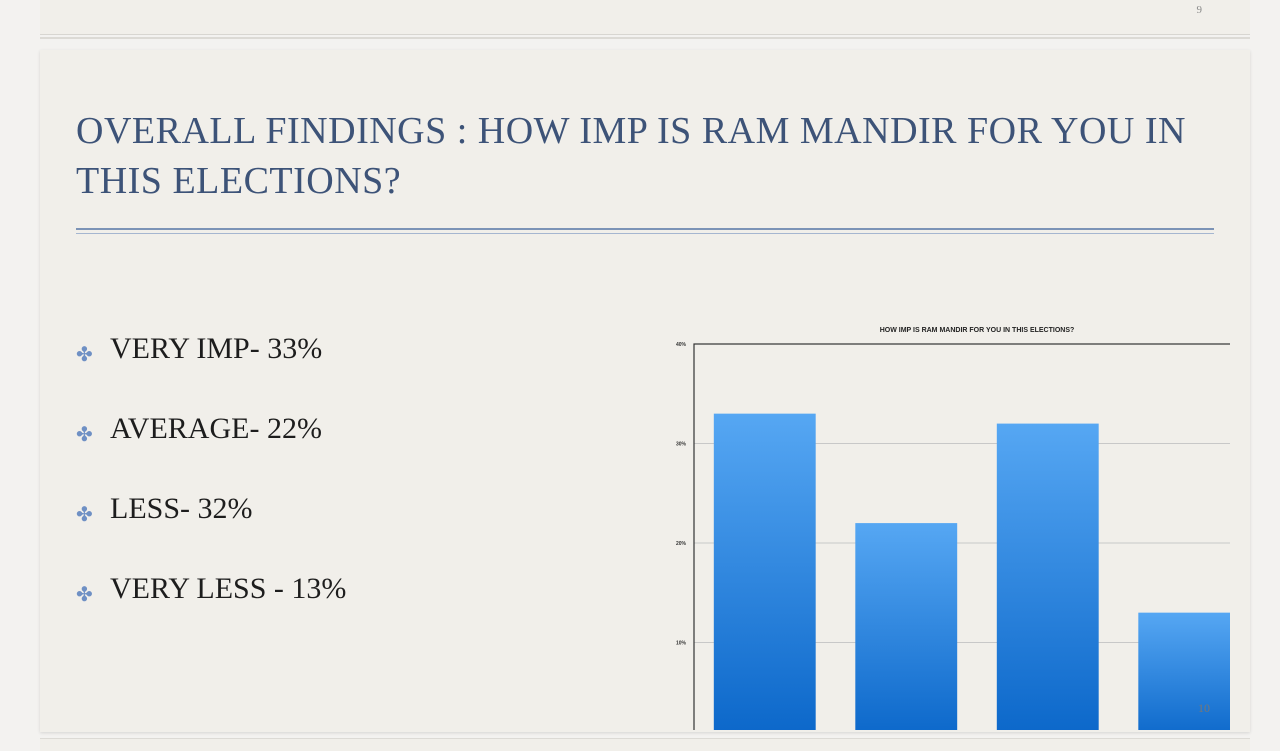  Describe the element at coordinates (645, 233) in the screenshot. I see `title-rule-thin` at that location.